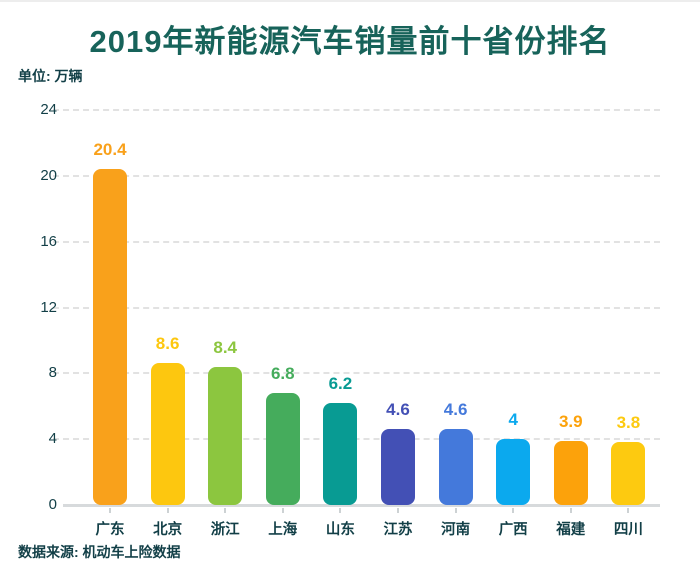 The width and height of the screenshot is (700, 576). I want to click on bar-value-label: 3.8, so click(628, 423).